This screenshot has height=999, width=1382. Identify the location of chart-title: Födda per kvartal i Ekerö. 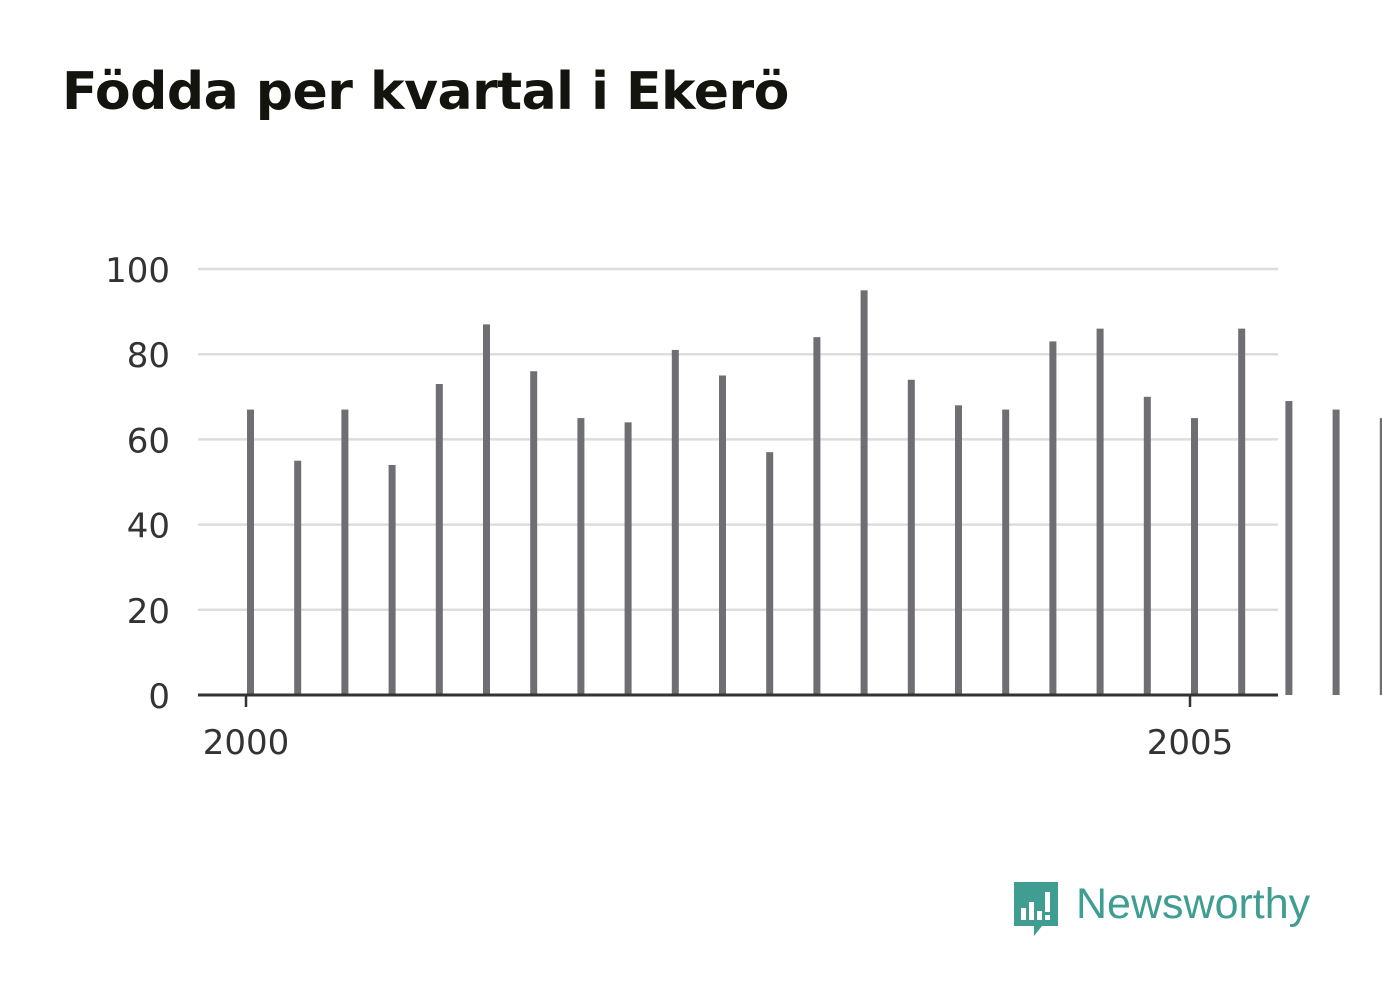
(425, 92).